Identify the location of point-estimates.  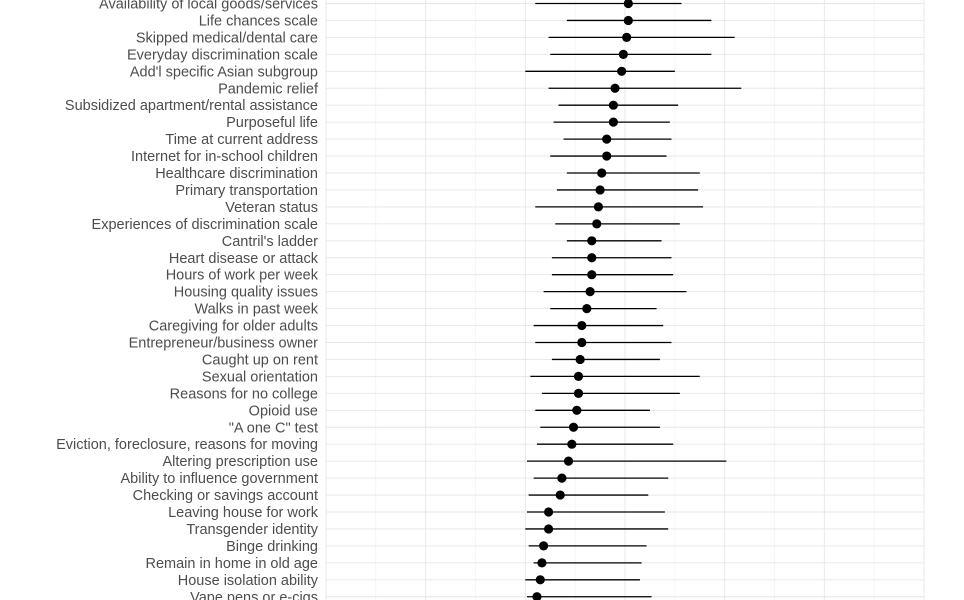
(582, 300).